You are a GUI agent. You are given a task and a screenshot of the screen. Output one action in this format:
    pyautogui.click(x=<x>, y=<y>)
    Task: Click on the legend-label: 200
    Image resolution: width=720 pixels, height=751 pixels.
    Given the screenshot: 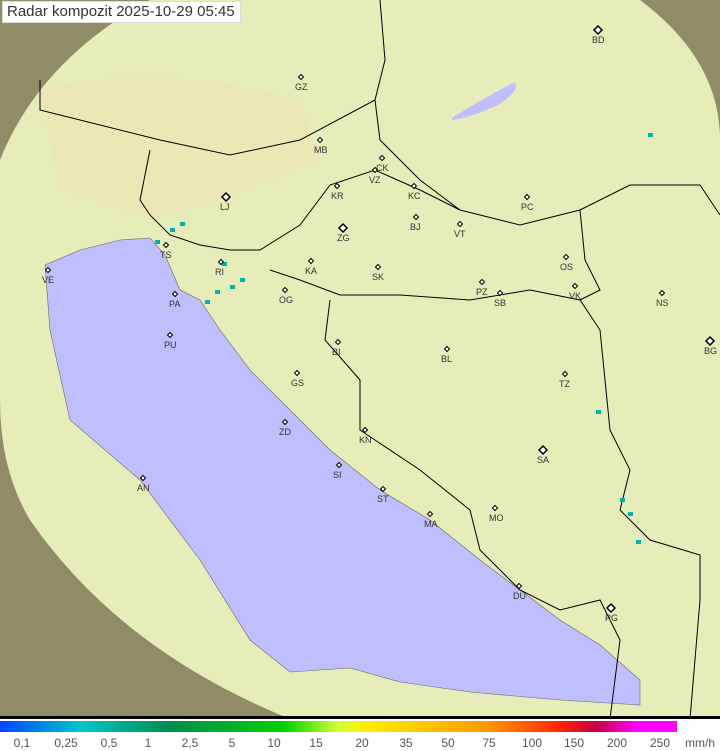 What is the action you would take?
    pyautogui.click(x=617, y=743)
    